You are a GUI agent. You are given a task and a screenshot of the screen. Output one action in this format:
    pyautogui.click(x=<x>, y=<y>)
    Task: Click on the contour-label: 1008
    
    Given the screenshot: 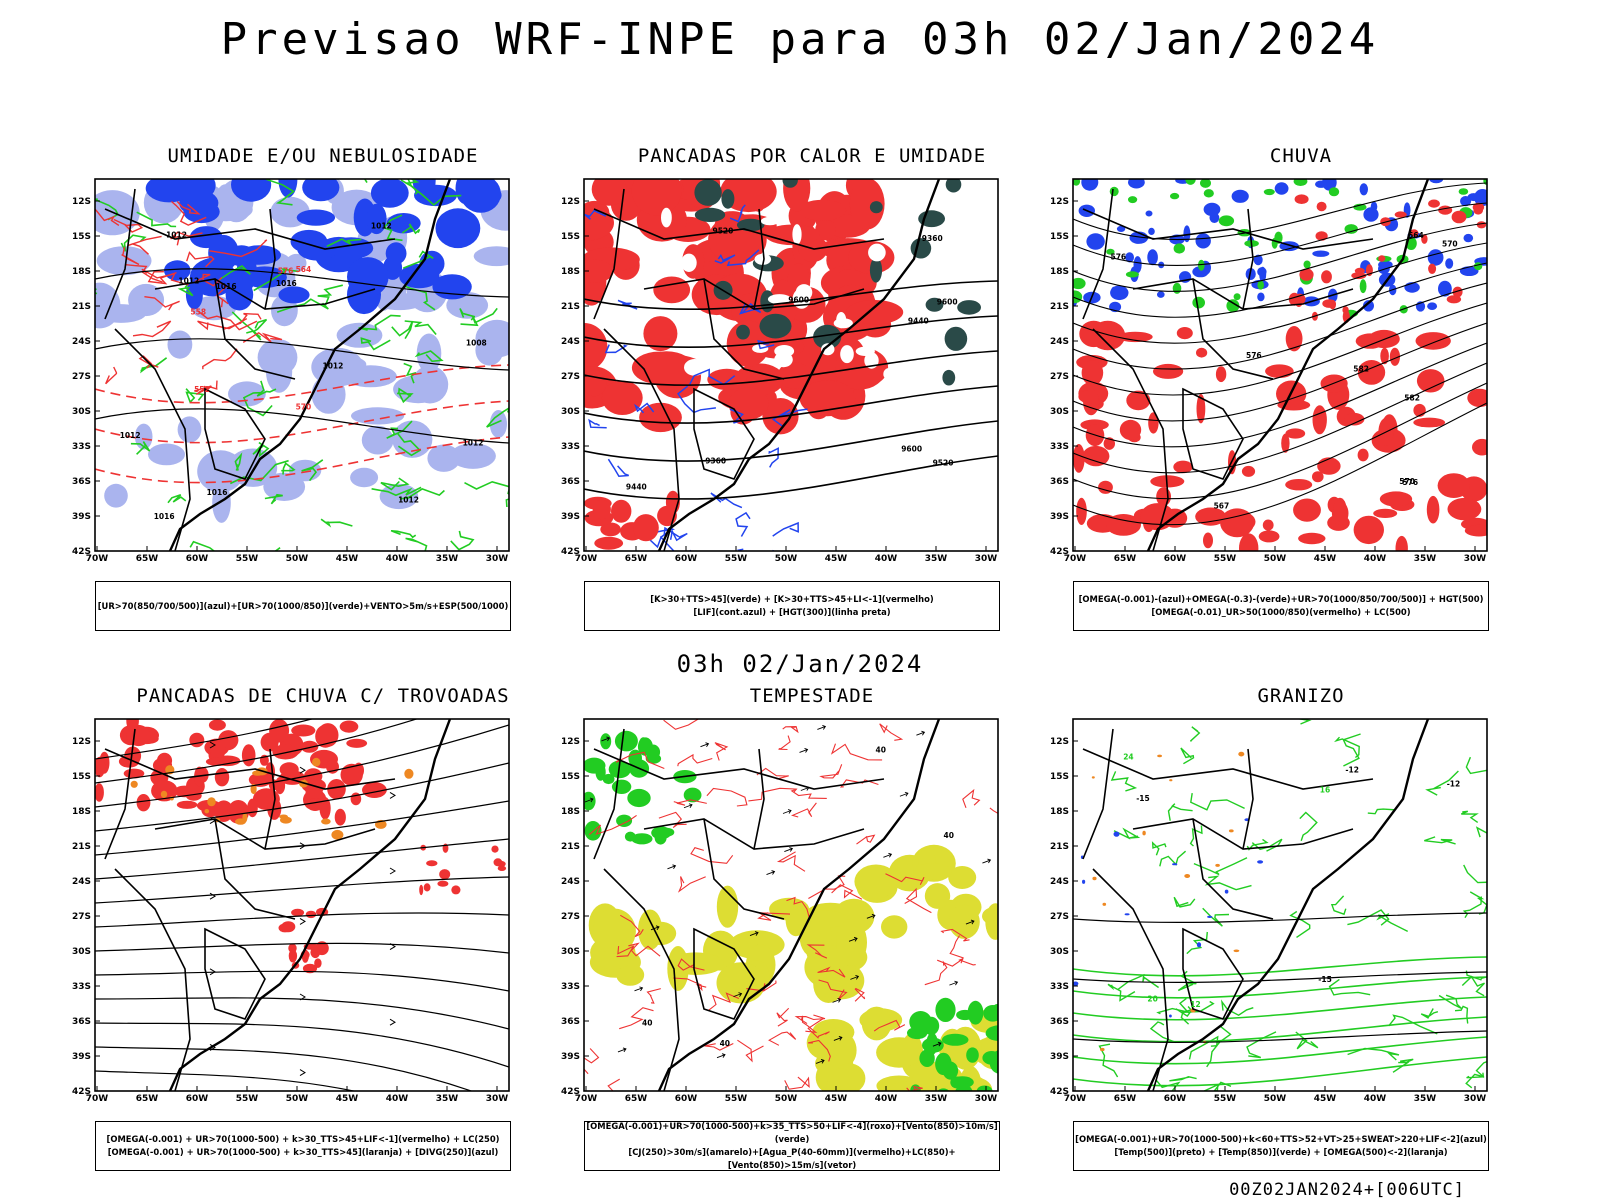 What is the action you would take?
    pyautogui.click(x=476, y=342)
    